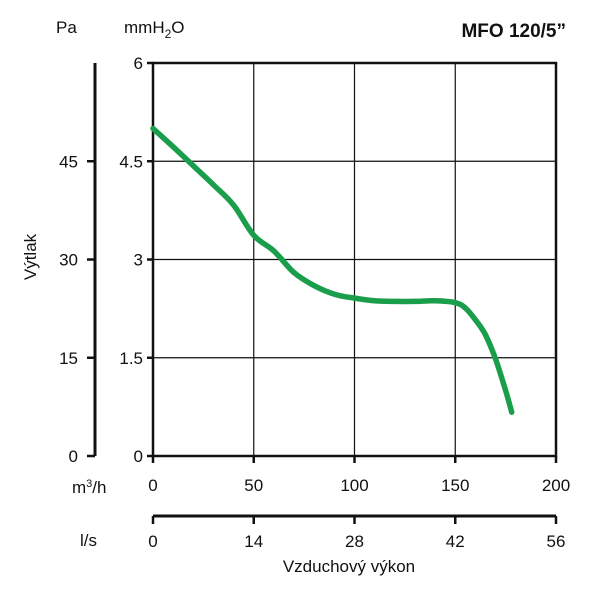 This screenshot has width=600, height=600. What do you see at coordinates (131, 358) in the screenshot?
I see `y-tick-label: 1.5` at bounding box center [131, 358].